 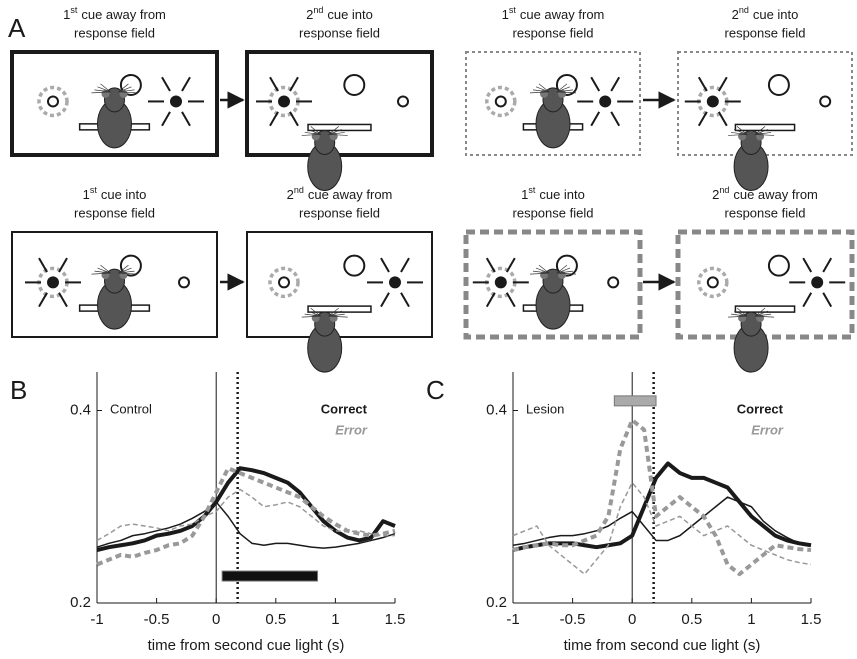 What do you see at coordinates (157, 619) in the screenshot?
I see `x-tick-label: -0.5` at bounding box center [157, 619].